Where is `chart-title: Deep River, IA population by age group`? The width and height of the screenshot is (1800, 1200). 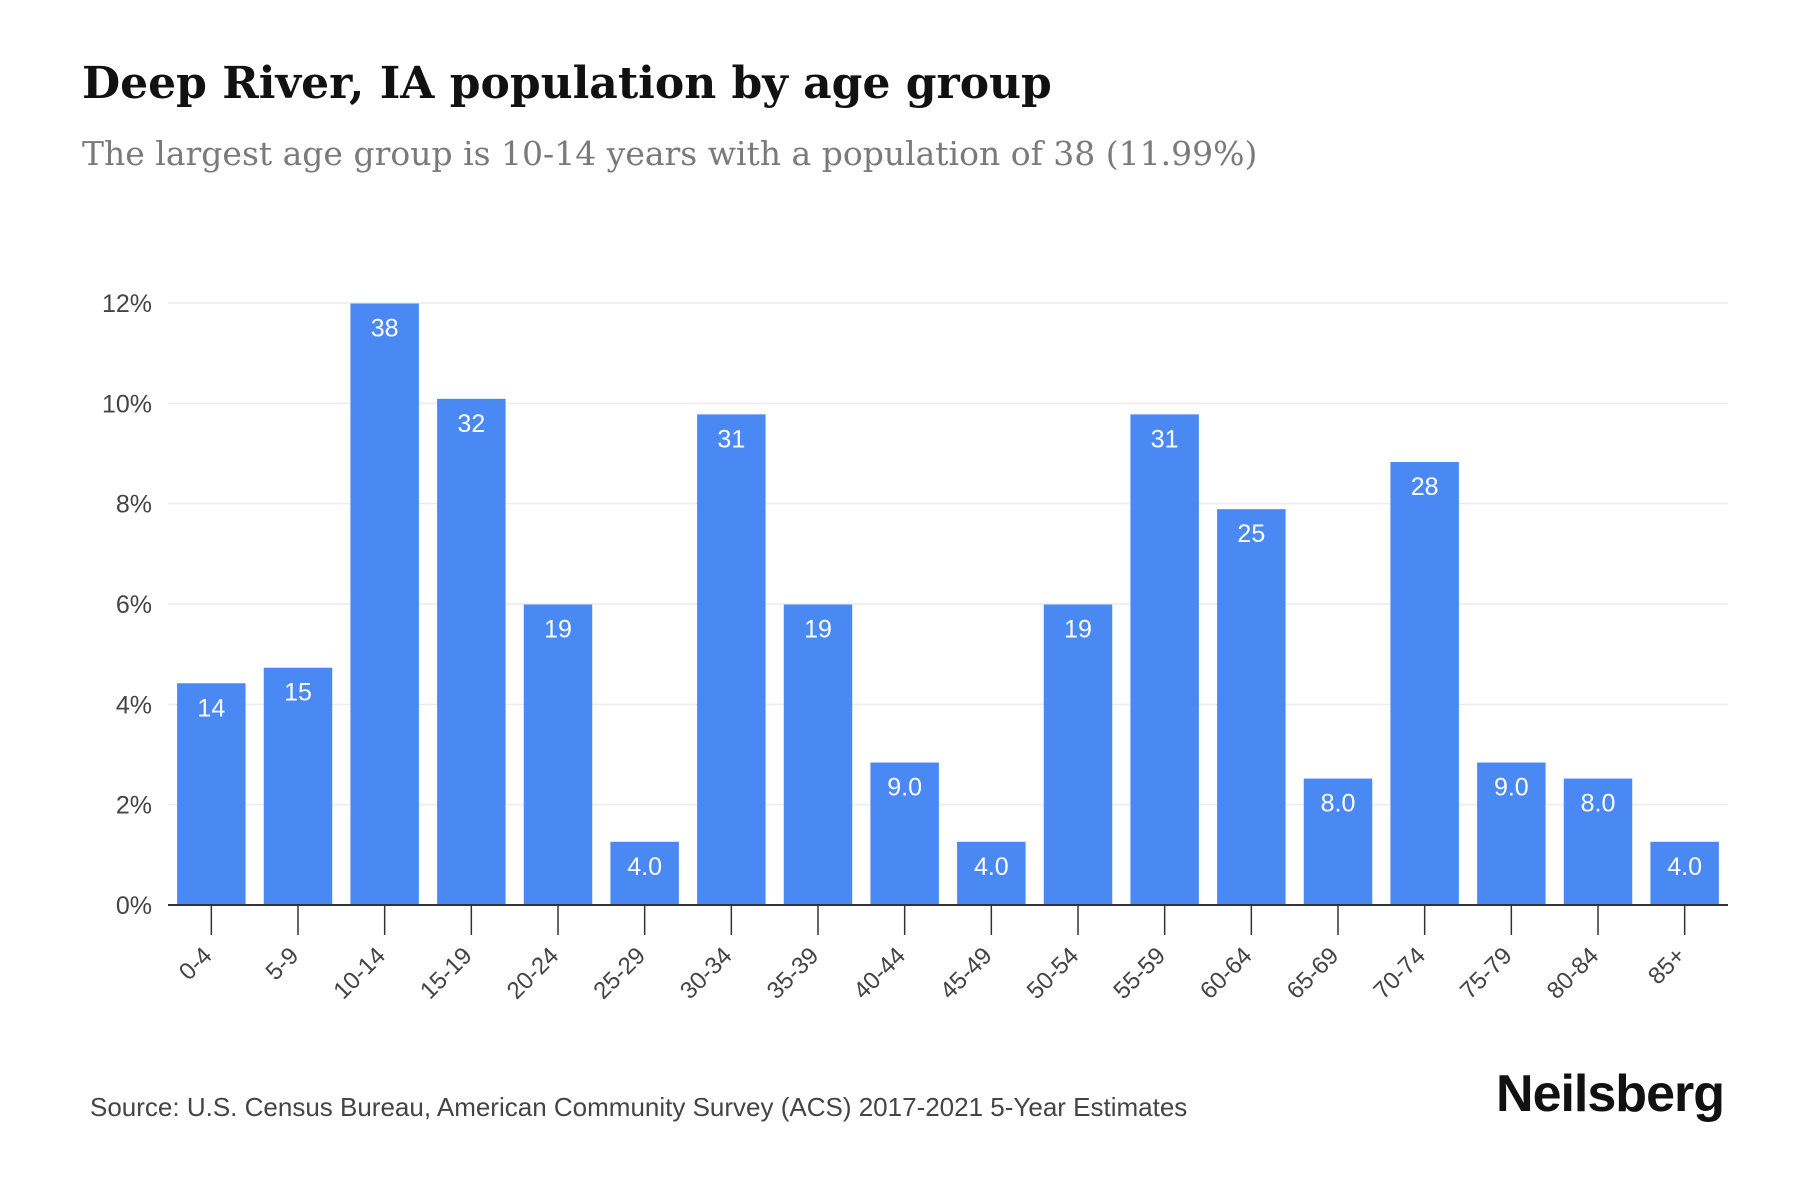 chart-title: Deep River, IA population by age group is located at coordinates (567, 83).